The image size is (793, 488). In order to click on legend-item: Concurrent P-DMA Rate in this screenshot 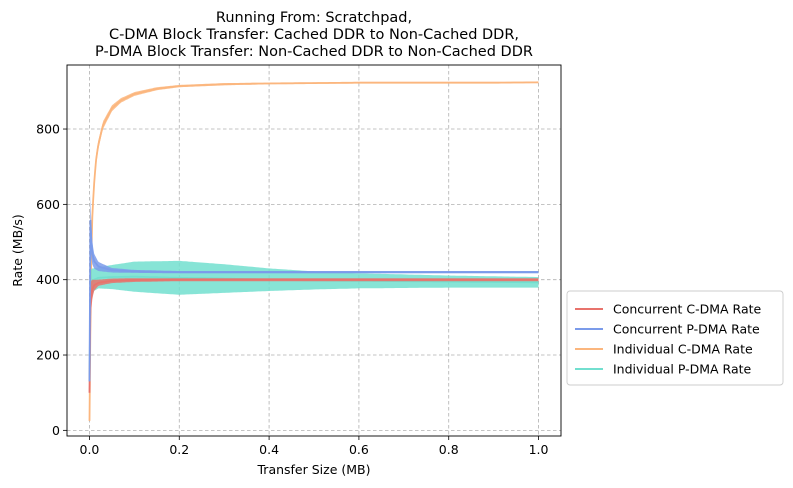, I will do `click(667, 329)`.